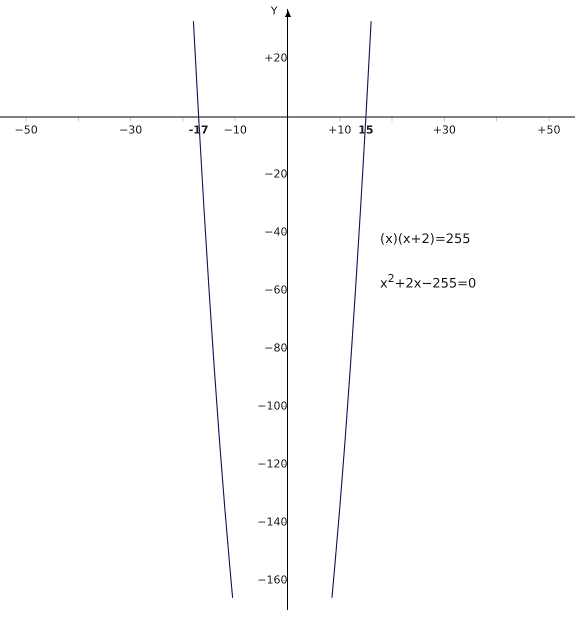 Image resolution: width=575 pixels, height=619 pixels. I want to click on x-tick-label: −10, so click(235, 129).